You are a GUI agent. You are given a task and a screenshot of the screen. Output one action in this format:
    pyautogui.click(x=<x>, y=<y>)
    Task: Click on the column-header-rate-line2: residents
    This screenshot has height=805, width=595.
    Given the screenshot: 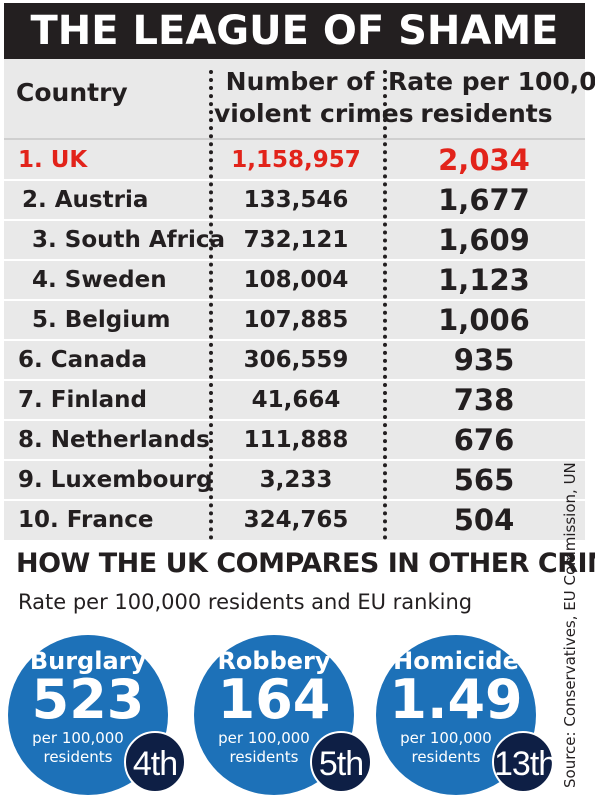 What is the action you would take?
    pyautogui.click(x=486, y=113)
    